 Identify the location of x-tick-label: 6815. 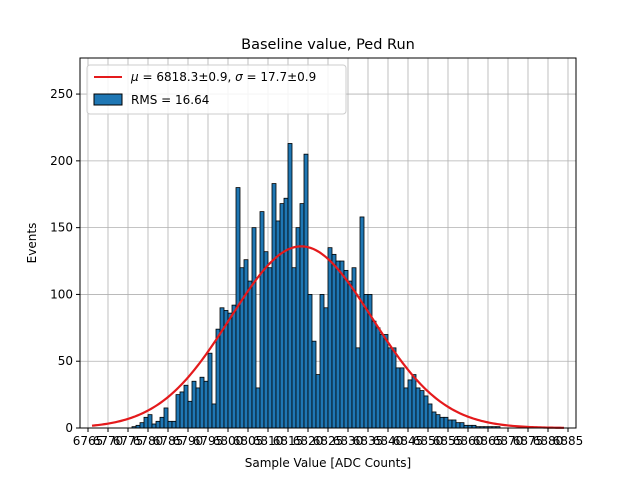
(288, 441).